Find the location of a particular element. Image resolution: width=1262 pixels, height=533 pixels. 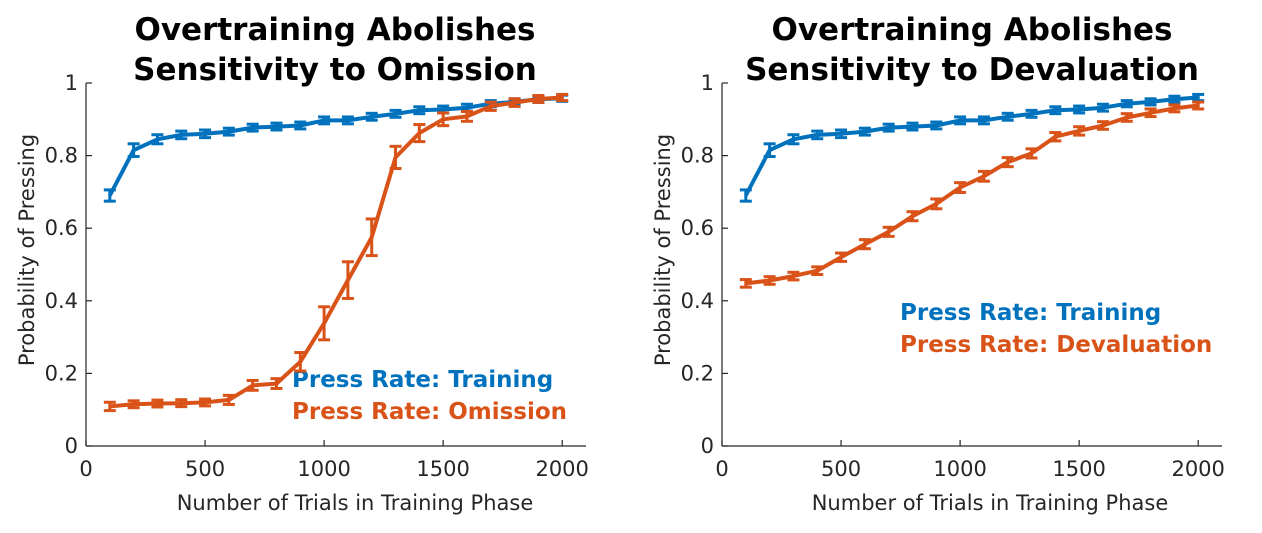

y-tick-label: 0.8 is located at coordinates (697, 156).